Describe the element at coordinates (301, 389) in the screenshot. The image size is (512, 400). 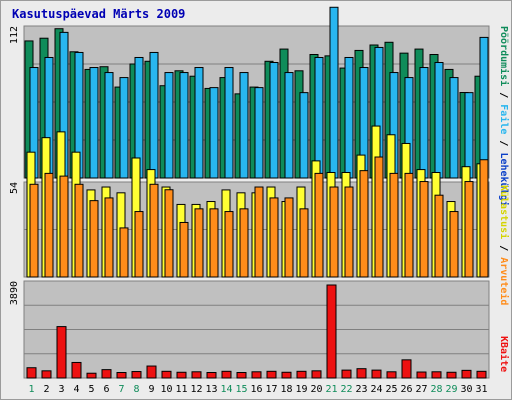
I see `x-tick-label: 19` at that location.